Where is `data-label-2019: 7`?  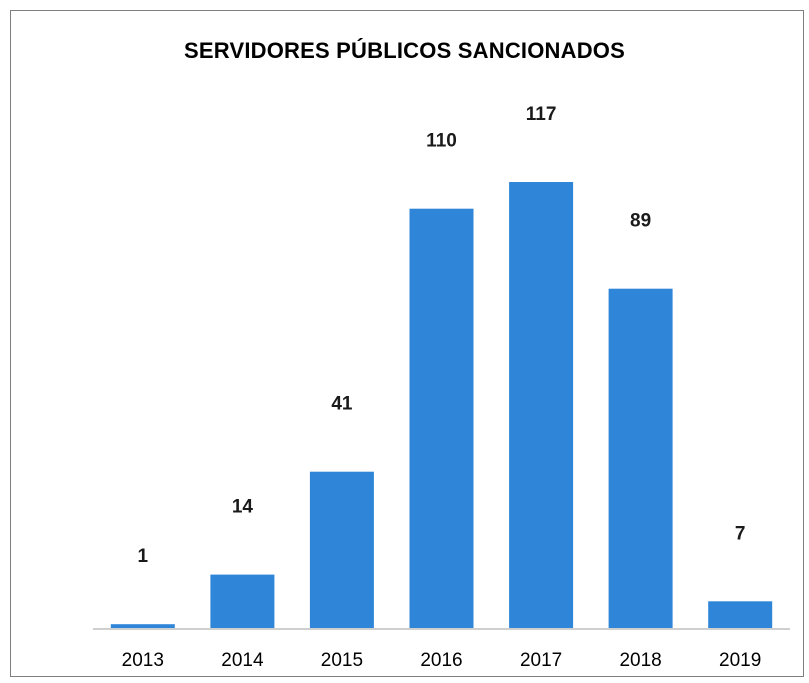 data-label-2019: 7 is located at coordinates (740, 533).